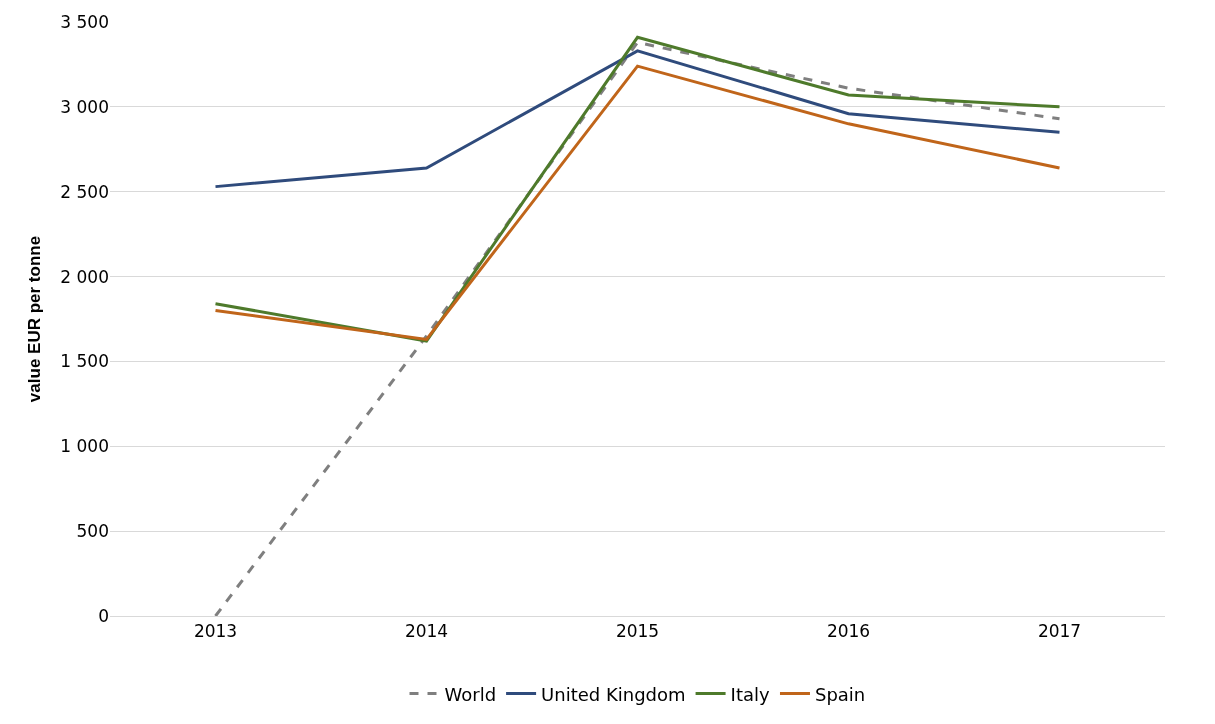 Image resolution: width=1215 pixels, height=724 pixels. What do you see at coordinates (103, 615) in the screenshot?
I see `y-tick-label: 0` at bounding box center [103, 615].